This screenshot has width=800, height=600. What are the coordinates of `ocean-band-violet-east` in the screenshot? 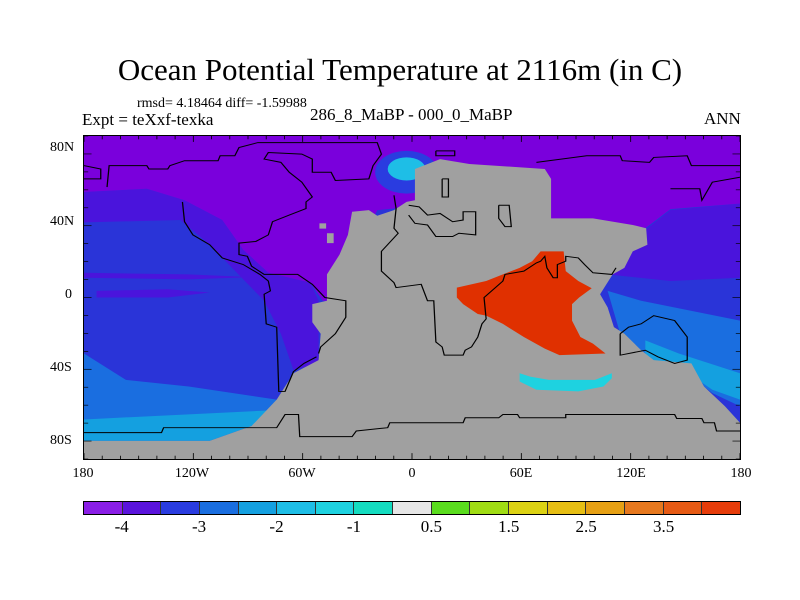 It's located at (673, 242).